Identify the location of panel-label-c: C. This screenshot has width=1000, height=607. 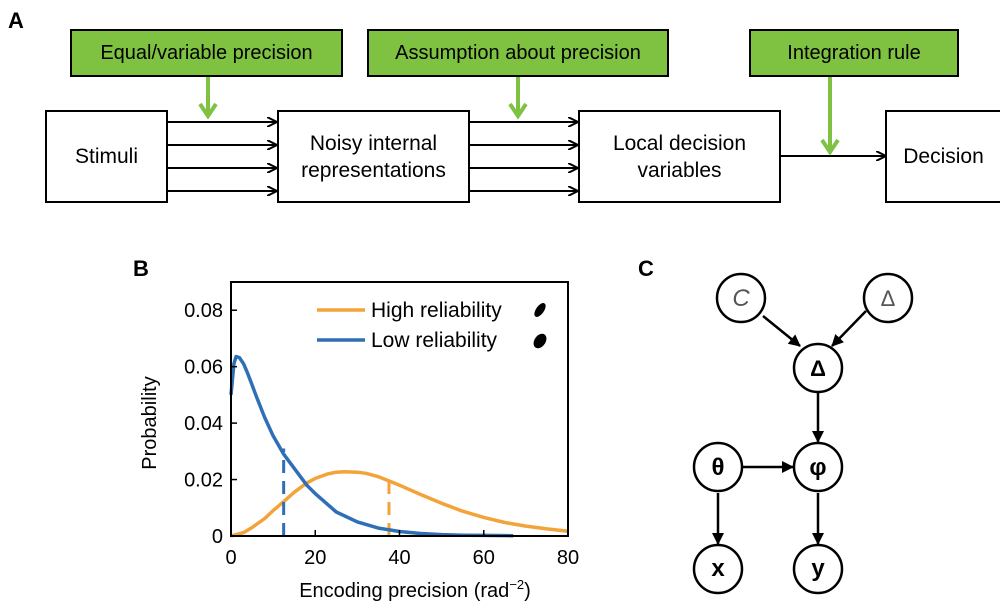
(646, 268).